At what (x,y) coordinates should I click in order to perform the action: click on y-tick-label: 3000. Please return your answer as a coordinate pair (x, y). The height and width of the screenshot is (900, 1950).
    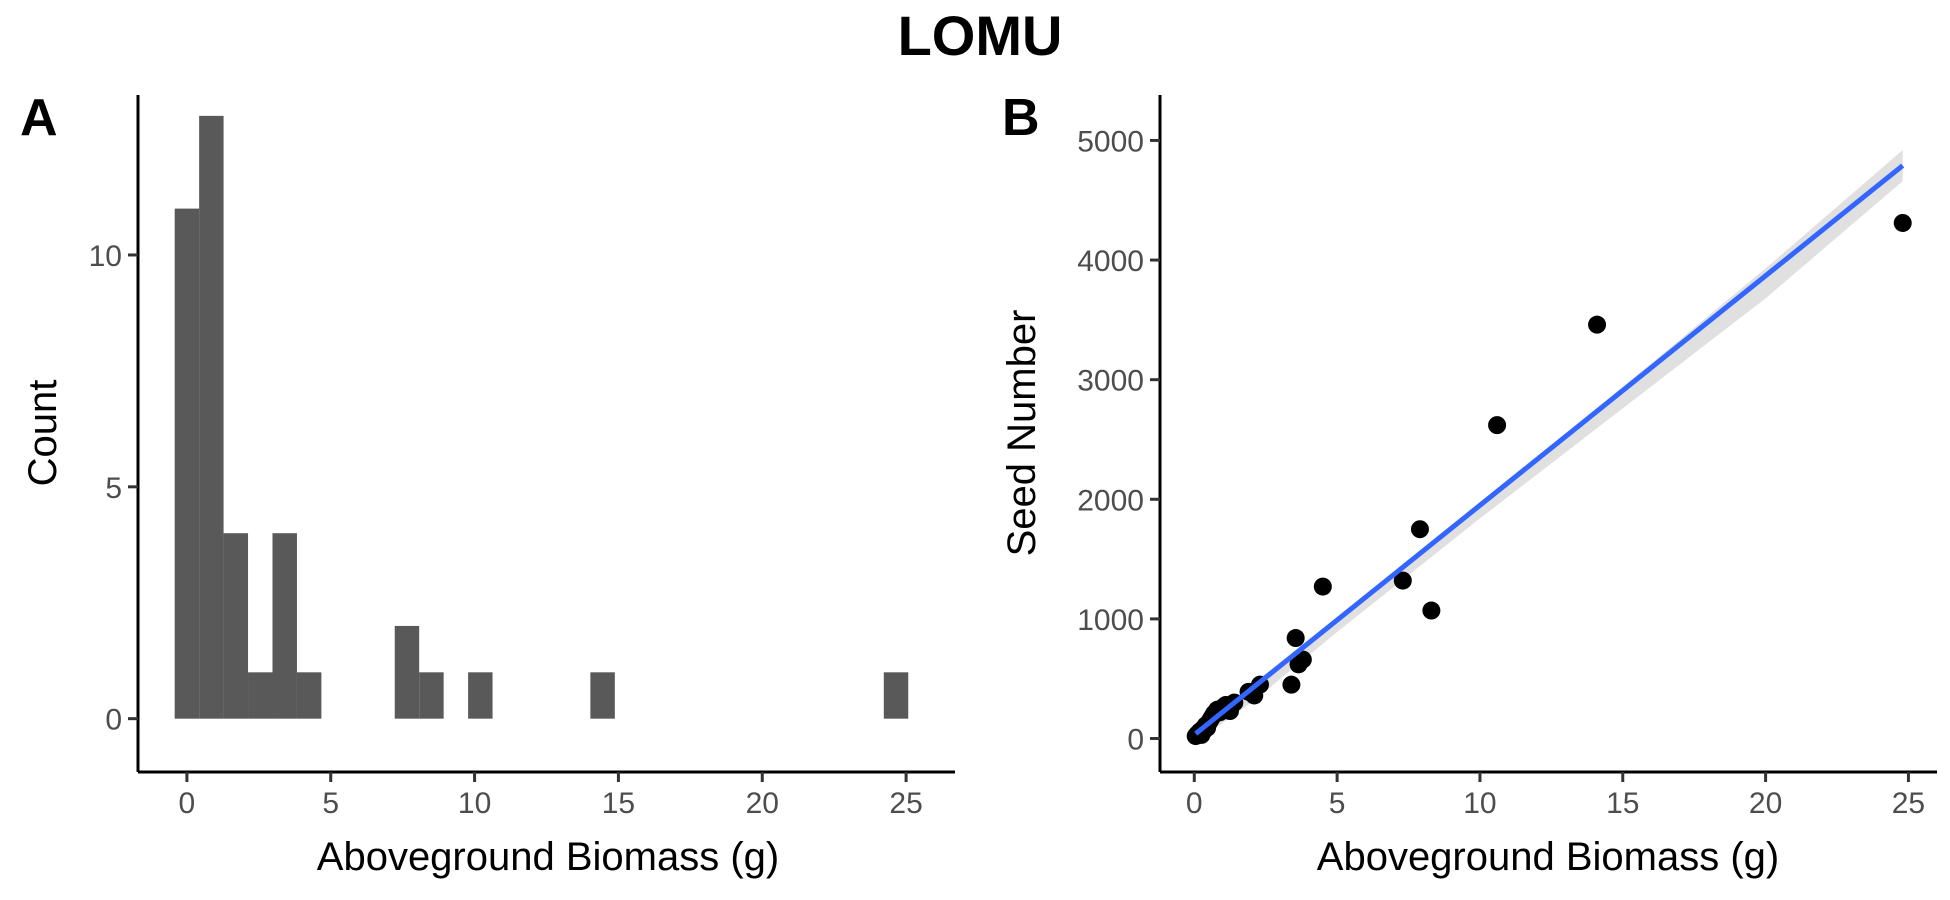
    Looking at the image, I should click on (1110, 381).